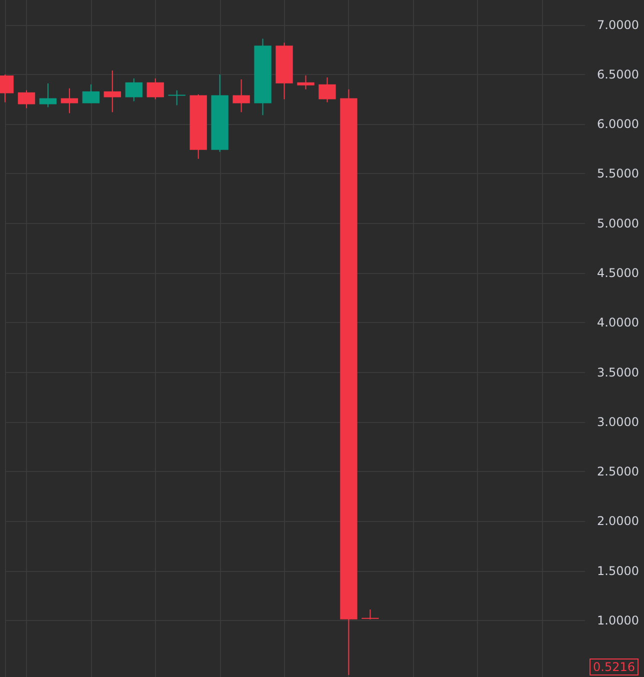 Image resolution: width=644 pixels, height=677 pixels. I want to click on y-tick-label: 1.5000, so click(618, 571).